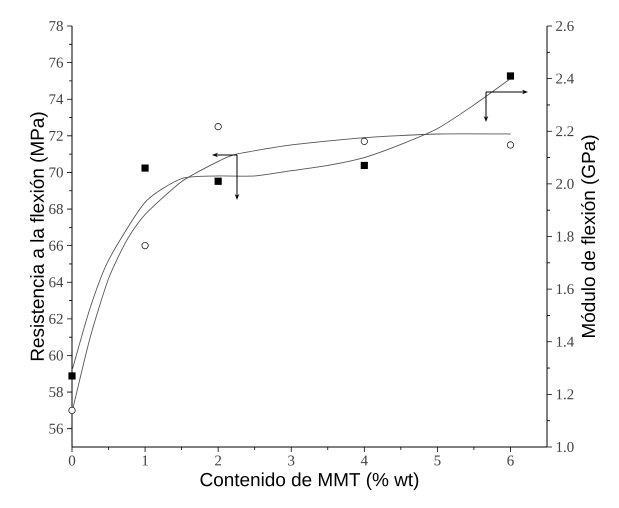 The image size is (619, 508). I want to click on x-tick-label: 6, so click(510, 461).